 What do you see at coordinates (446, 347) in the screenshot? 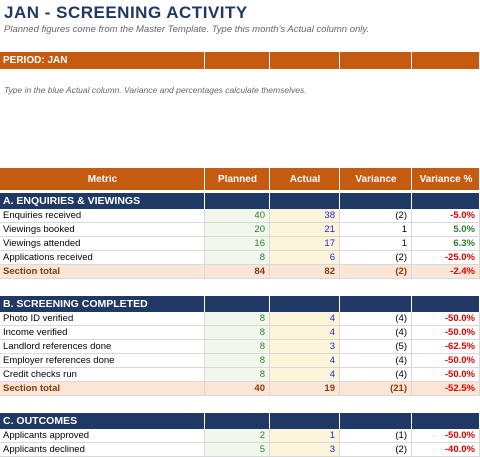
I see `value-cell: -62.5%` at bounding box center [446, 347].